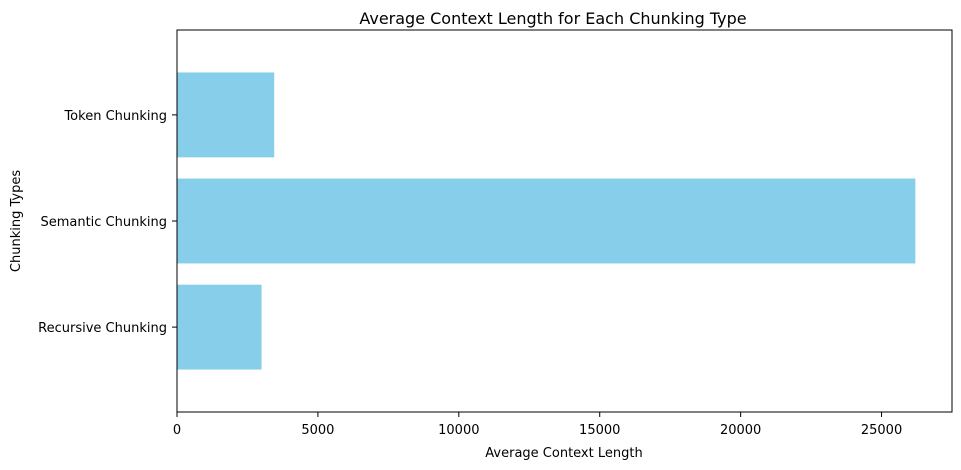 The image size is (961, 470). I want to click on bar-token-chunking, so click(226, 115).